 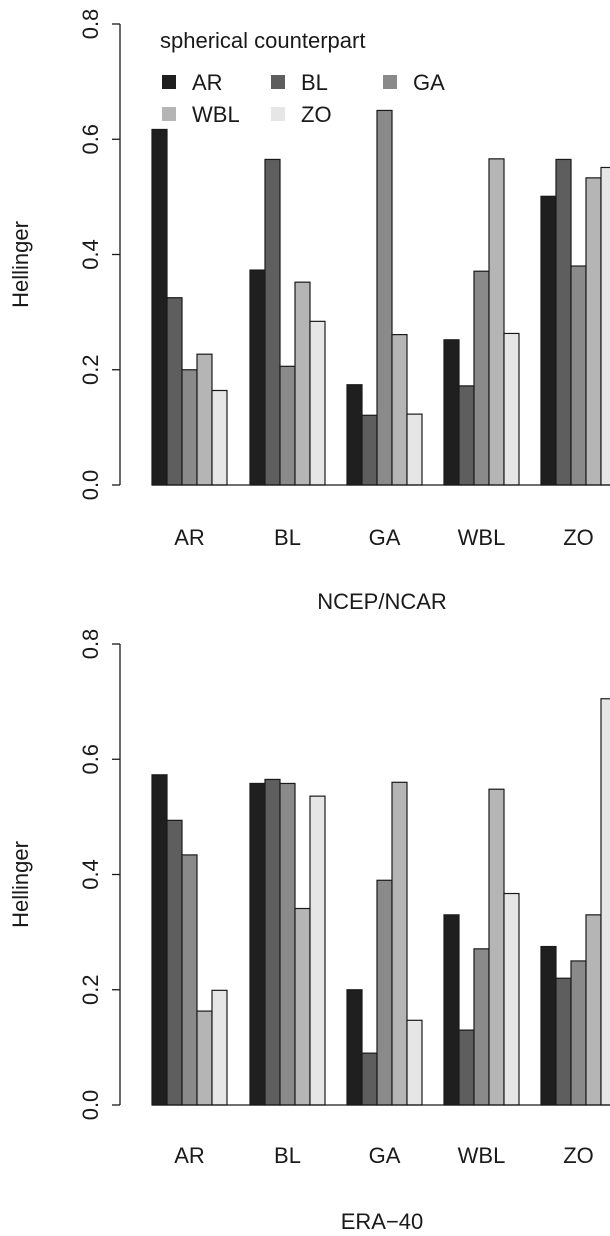 I want to click on legend-label-ar: AR, so click(x=207, y=82).